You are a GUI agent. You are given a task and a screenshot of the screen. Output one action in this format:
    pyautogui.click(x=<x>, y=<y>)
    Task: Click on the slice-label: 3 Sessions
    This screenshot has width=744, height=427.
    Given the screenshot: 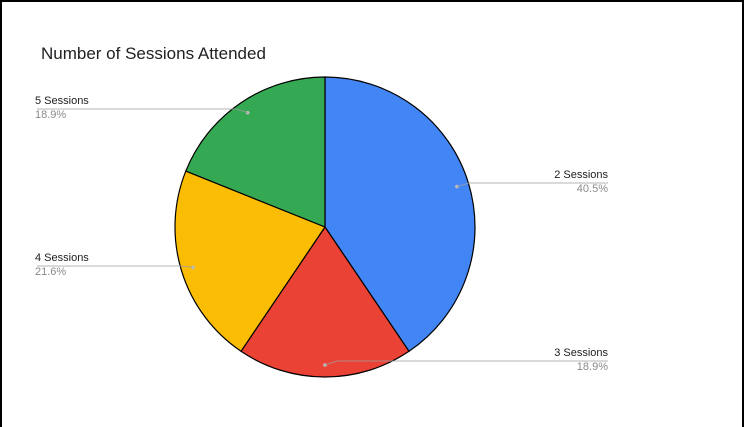 What is the action you would take?
    pyautogui.click(x=581, y=353)
    